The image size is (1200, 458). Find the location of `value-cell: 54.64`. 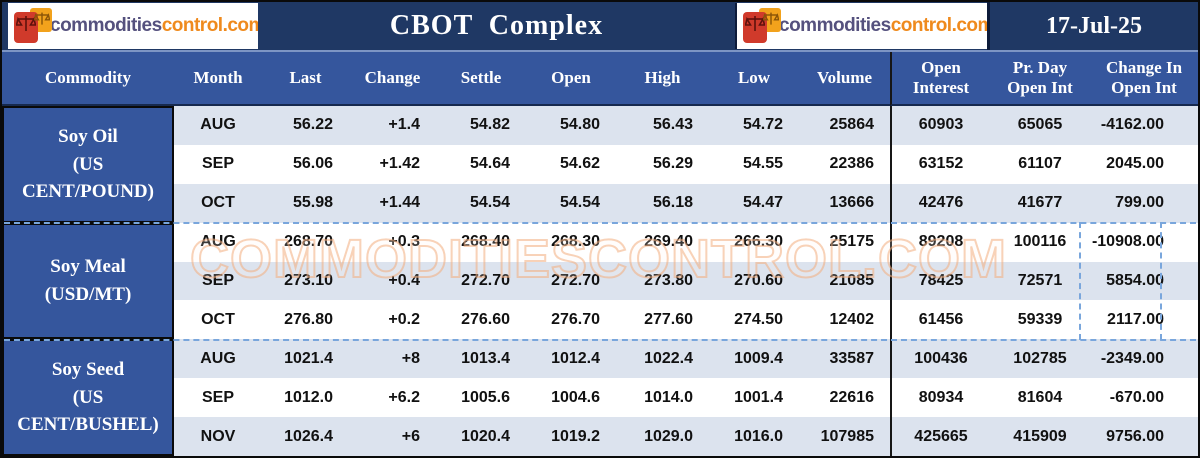

value-cell: 54.64 is located at coordinates (481, 164).